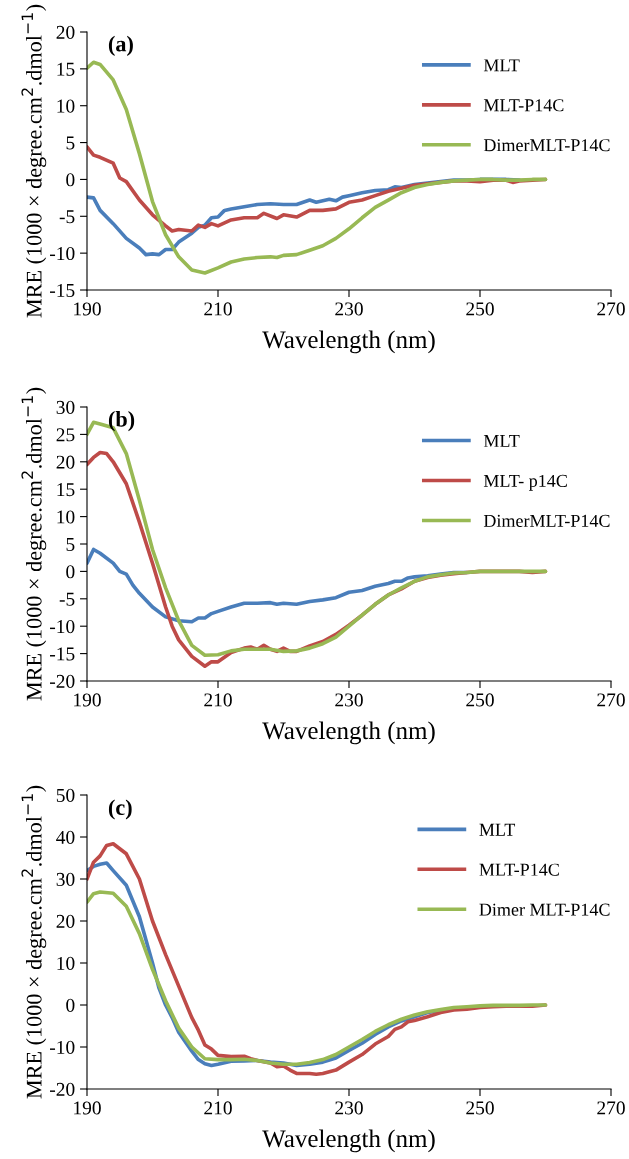 This screenshot has height=1159, width=629. What do you see at coordinates (65, 435) in the screenshot?
I see `y-tick-label: 25` at bounding box center [65, 435].